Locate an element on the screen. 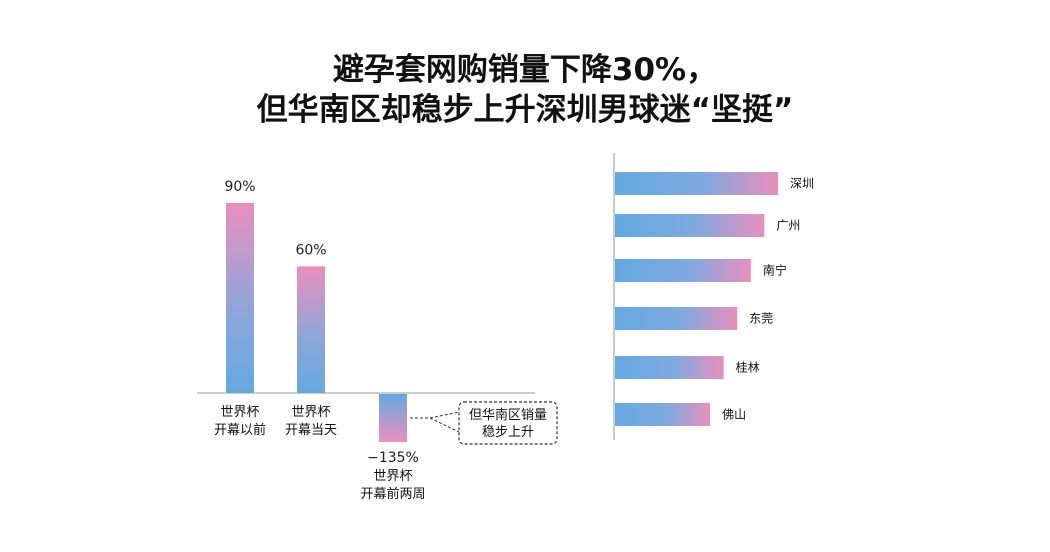 The image size is (1050, 552). bar-value-label-1: 60% is located at coordinates (310, 250).